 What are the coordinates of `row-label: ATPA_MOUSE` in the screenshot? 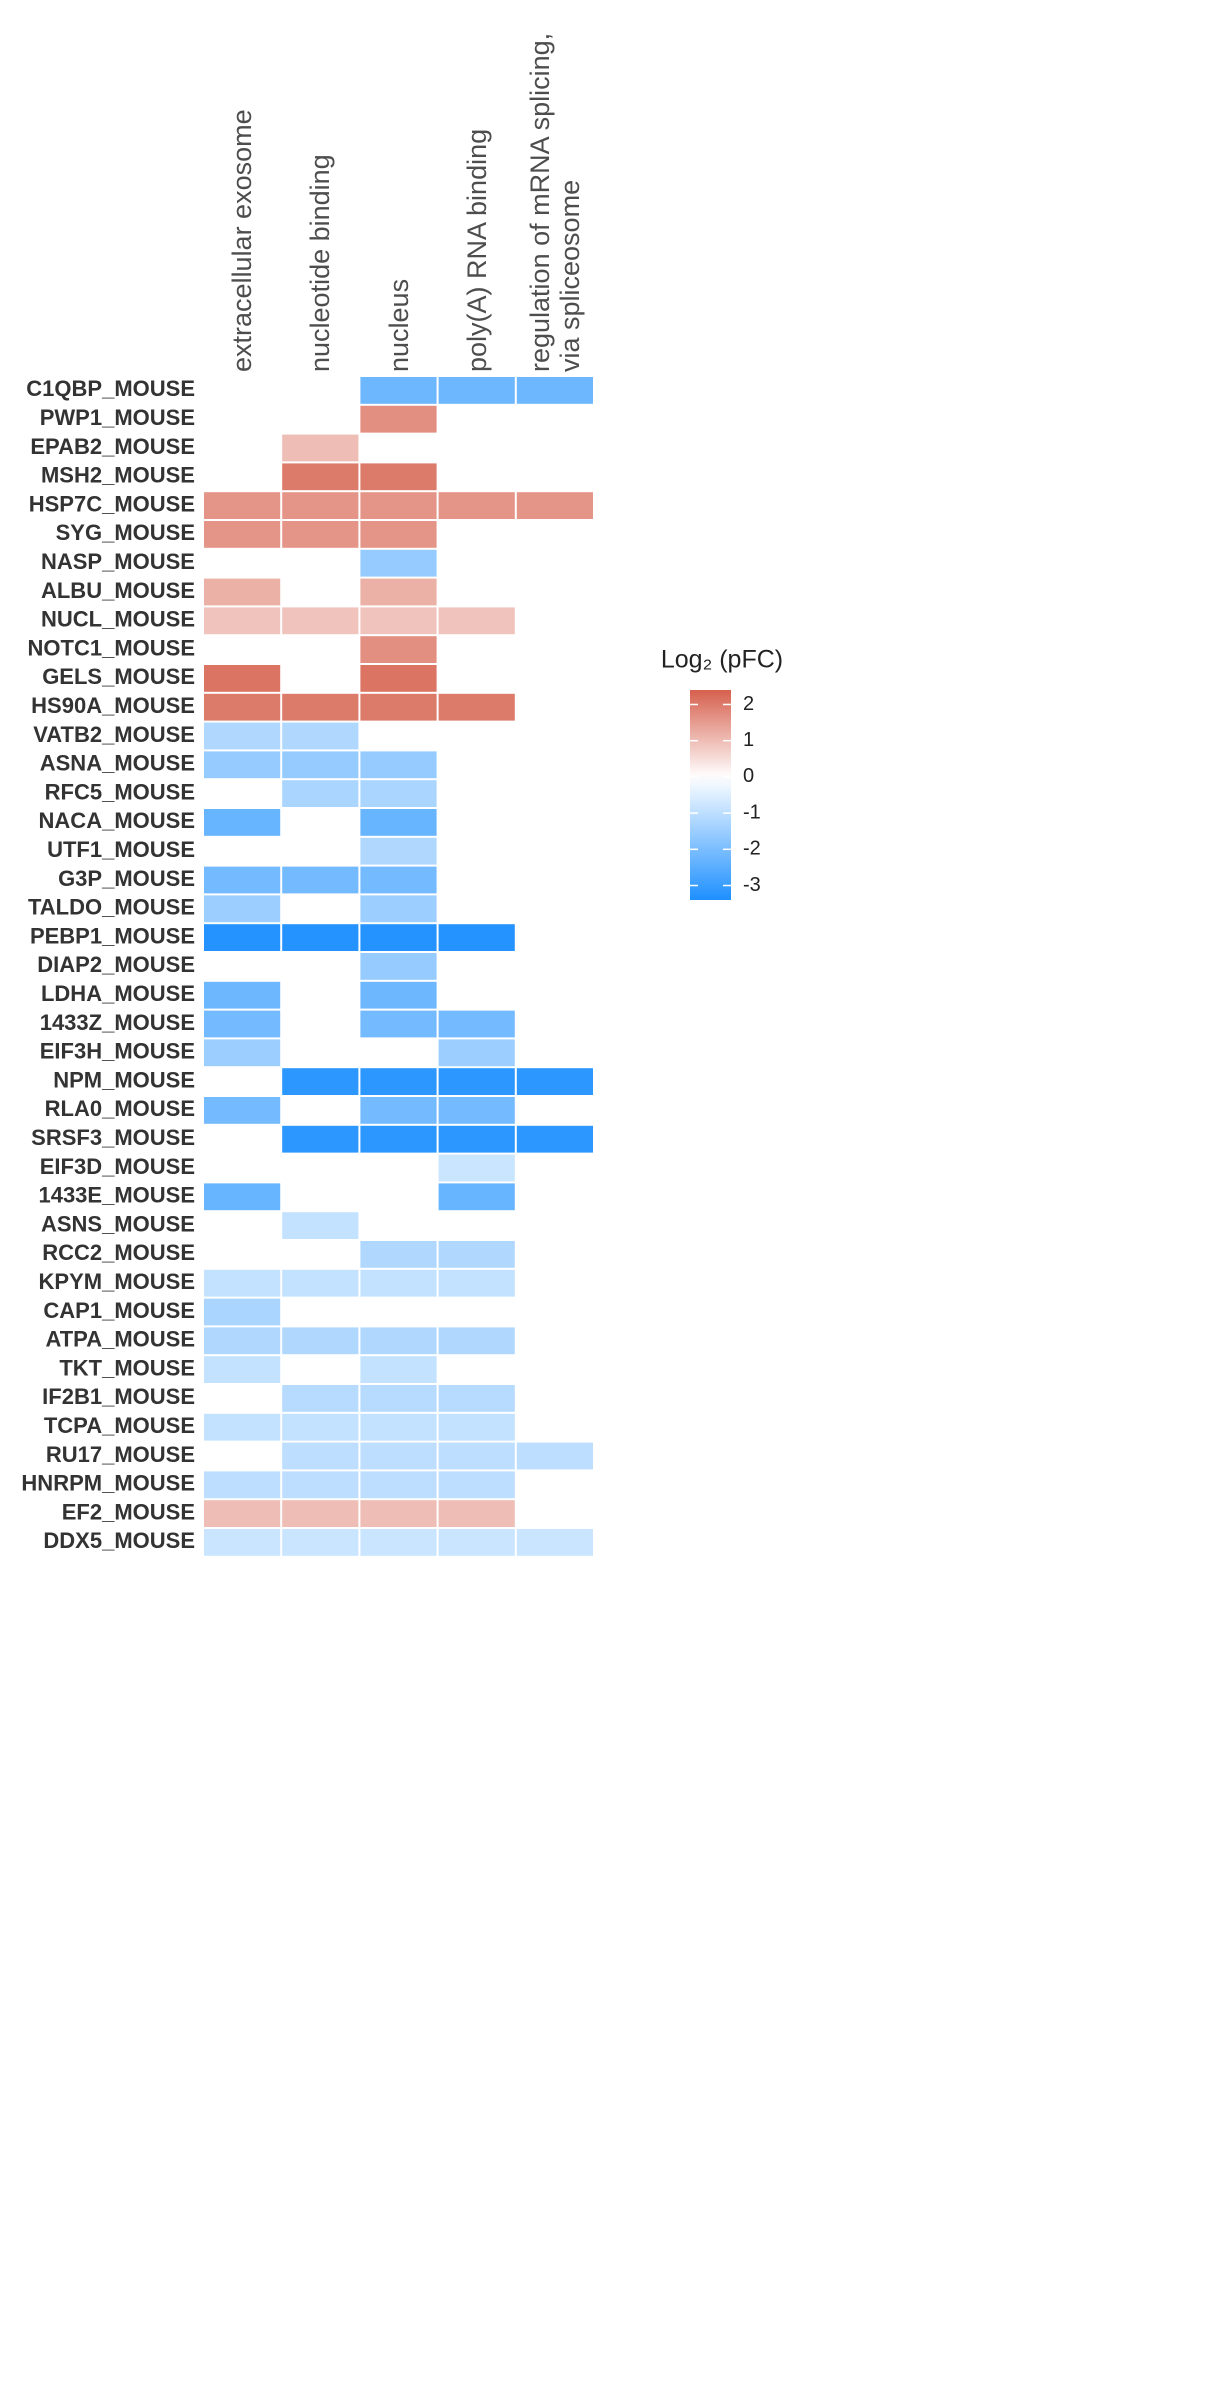 It's located at (120, 1339).